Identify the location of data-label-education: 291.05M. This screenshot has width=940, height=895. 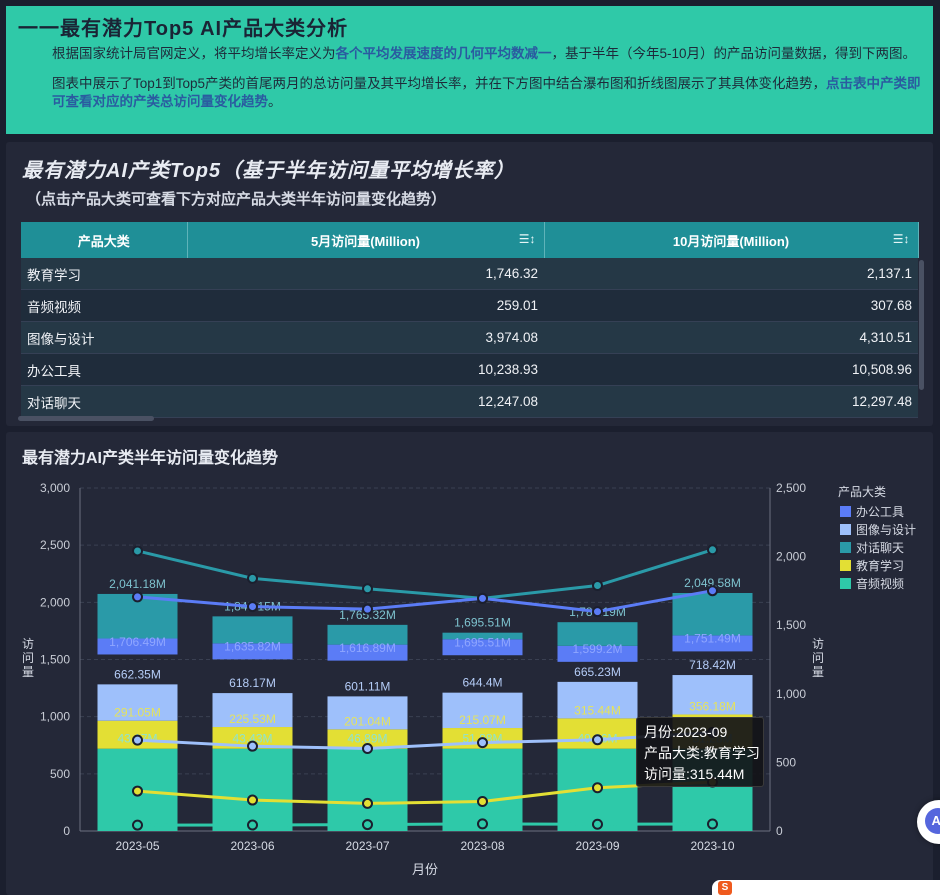
(137, 713).